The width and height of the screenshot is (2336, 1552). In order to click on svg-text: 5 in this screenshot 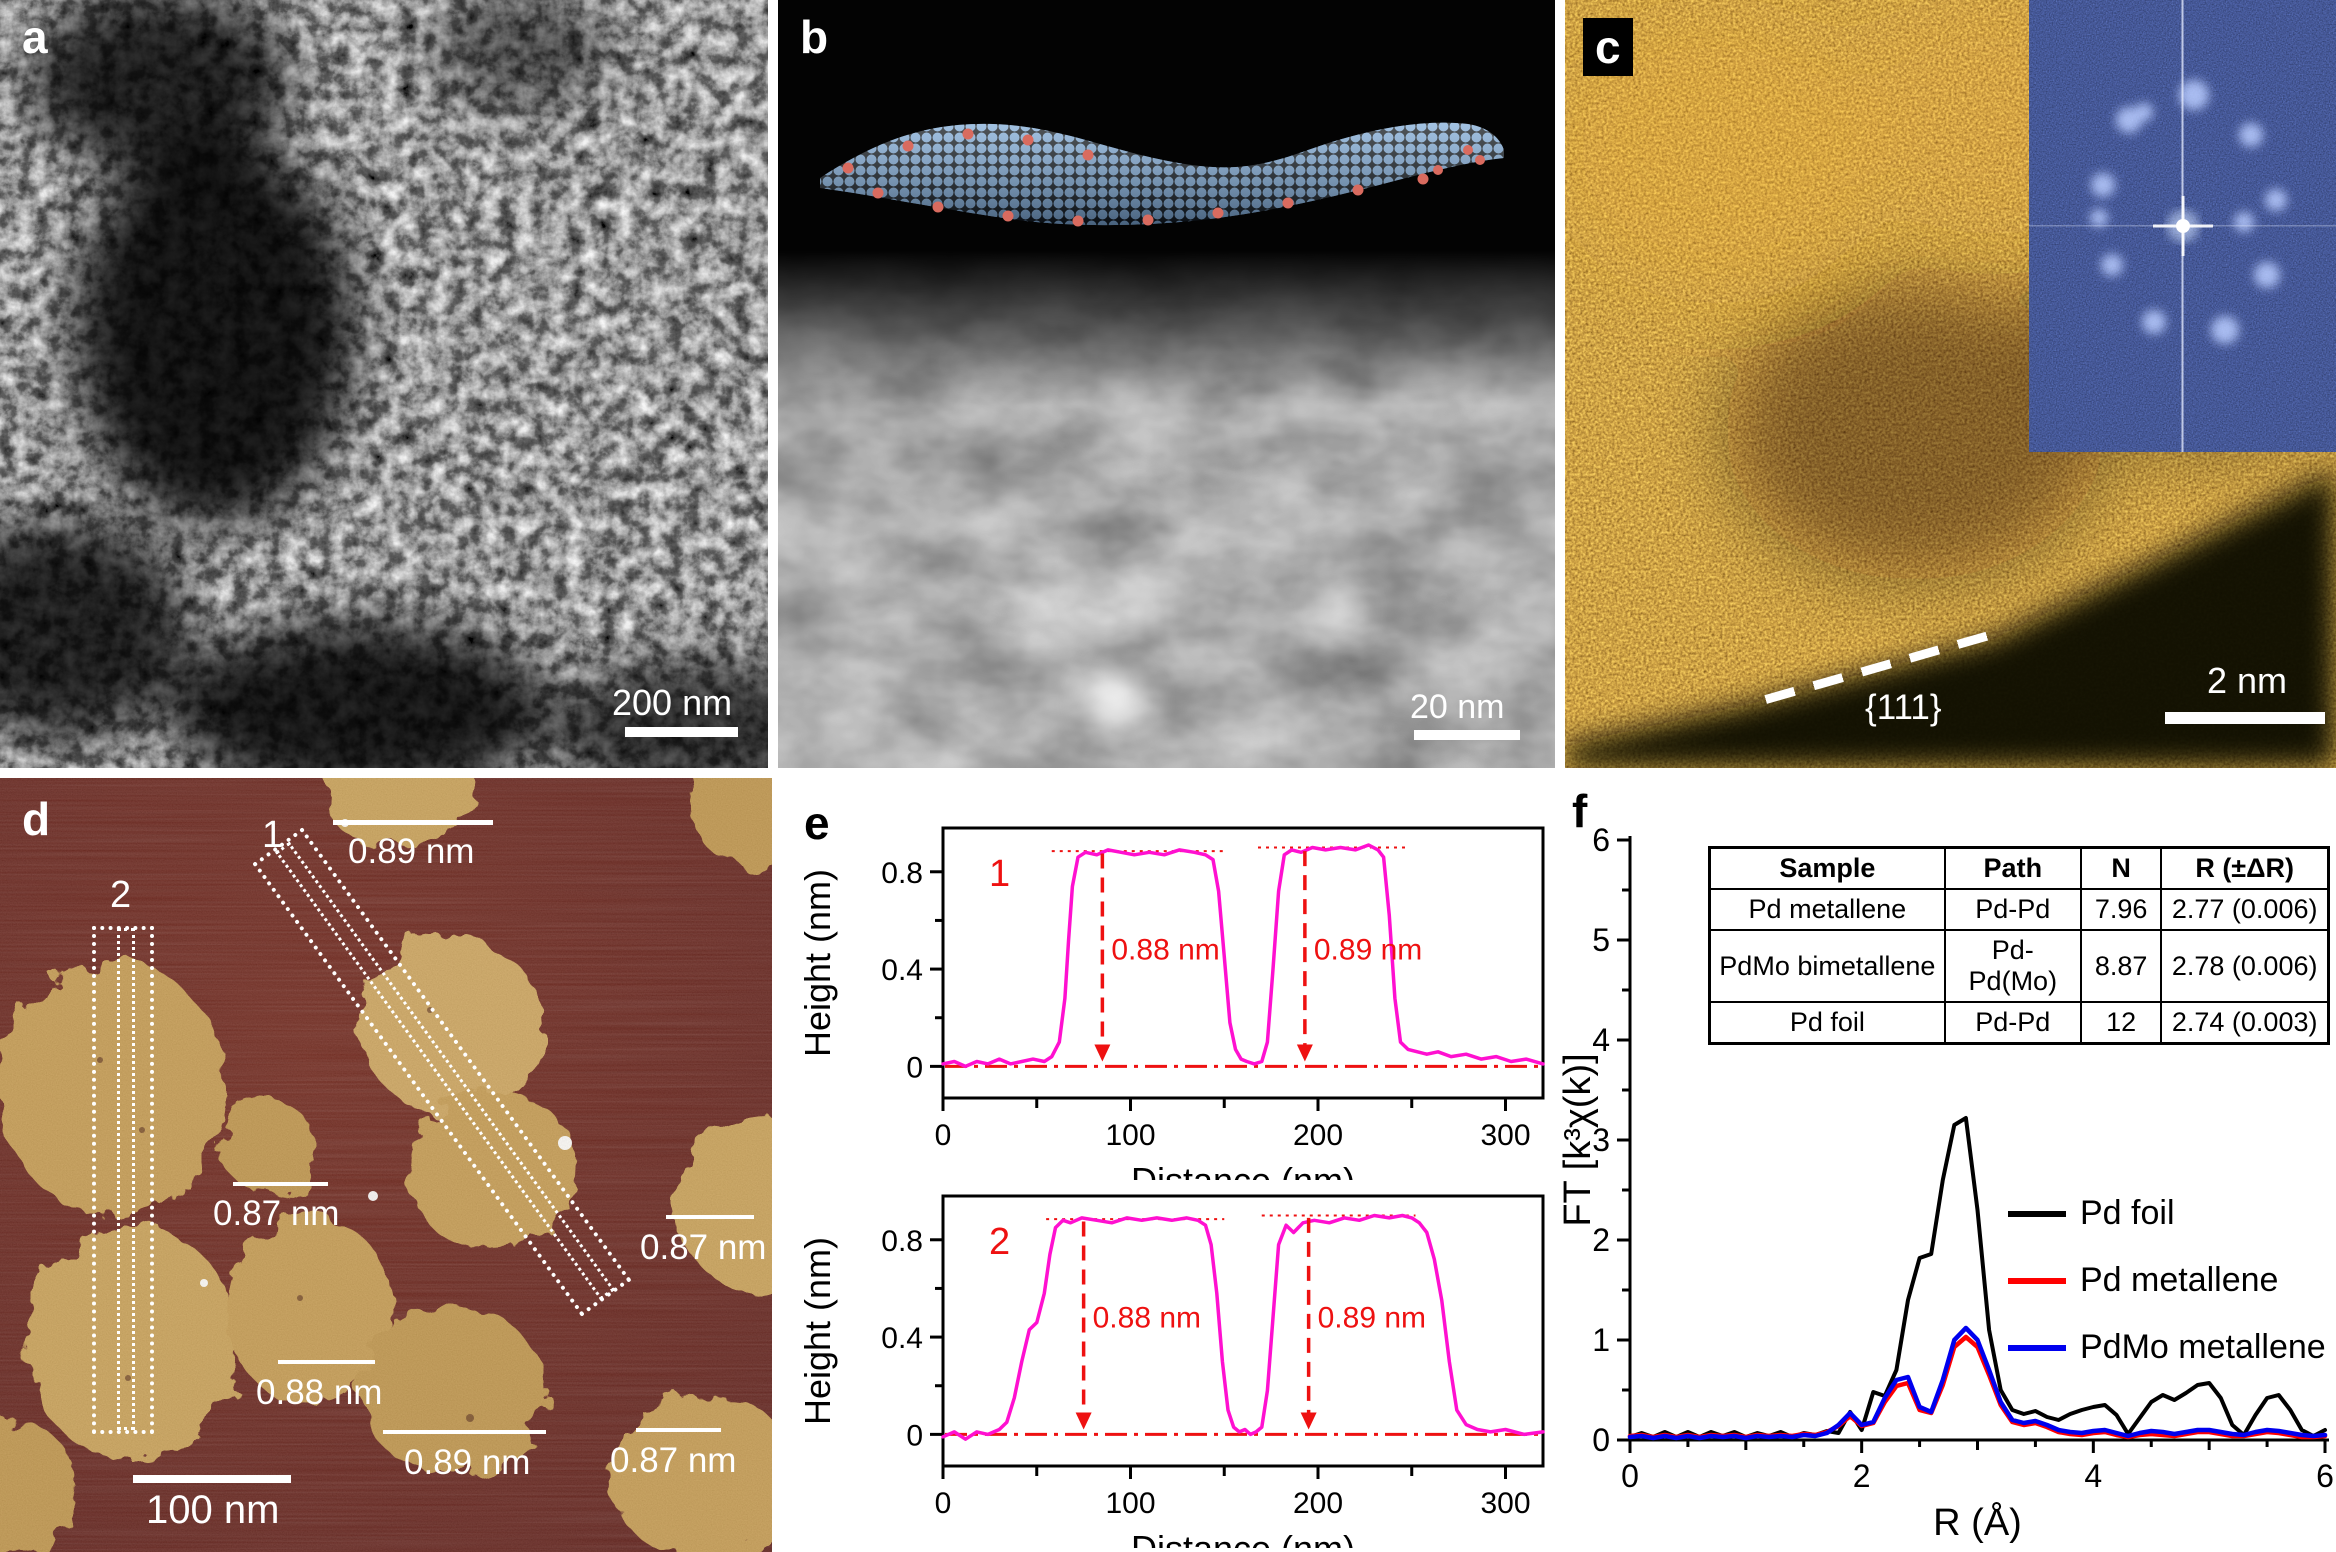, I will do `click(1601, 940)`.